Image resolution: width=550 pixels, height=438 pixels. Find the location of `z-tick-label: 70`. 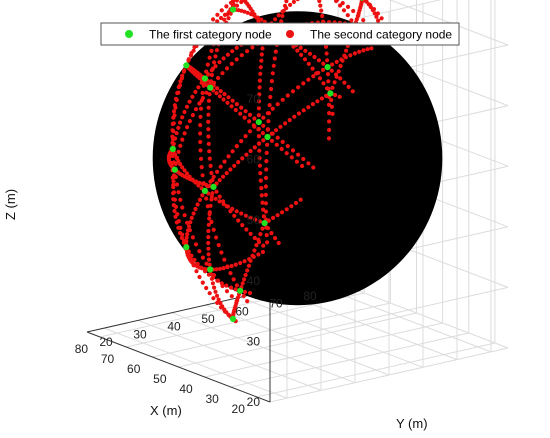

z-tick-label: 70 is located at coordinates (254, 99).